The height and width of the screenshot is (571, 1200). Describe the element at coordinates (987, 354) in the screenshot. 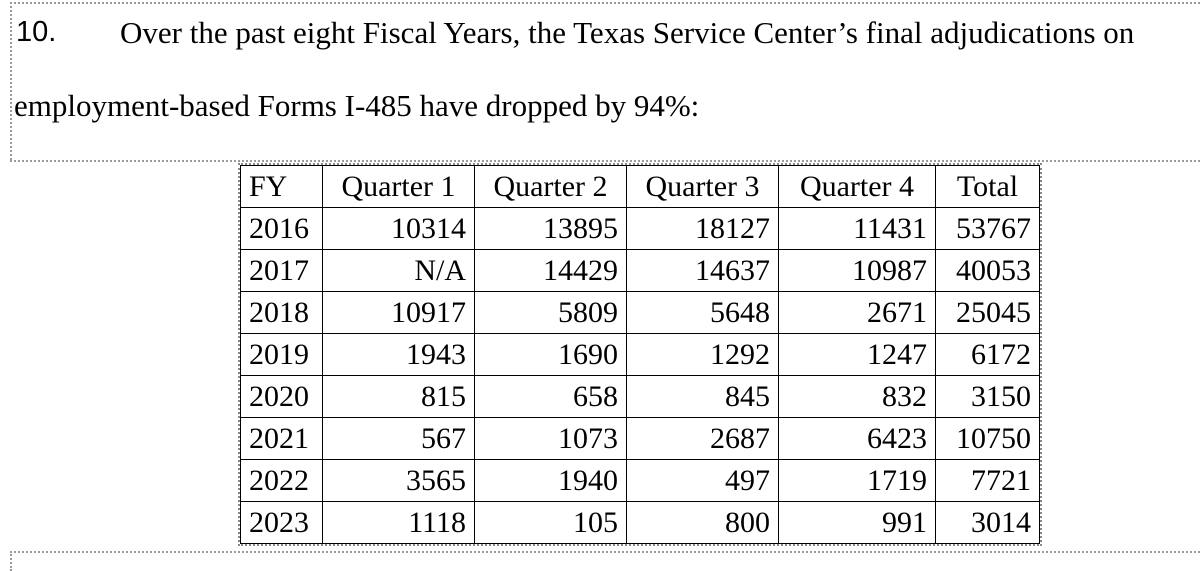

I see `cell-total: 6172` at that location.